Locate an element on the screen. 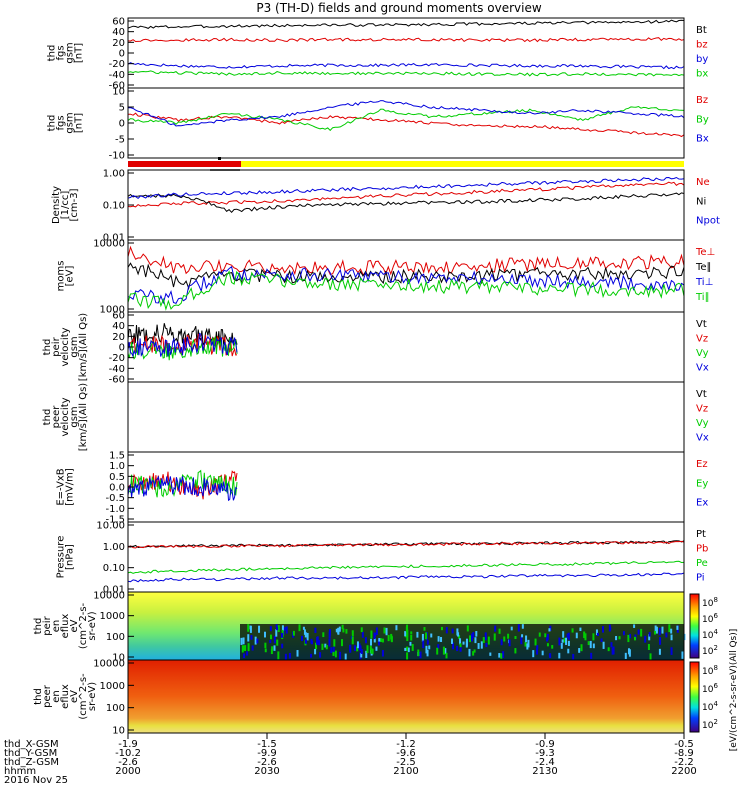 The height and width of the screenshot is (800, 750). ephemeris-value: -1.2 is located at coordinates (406, 744).